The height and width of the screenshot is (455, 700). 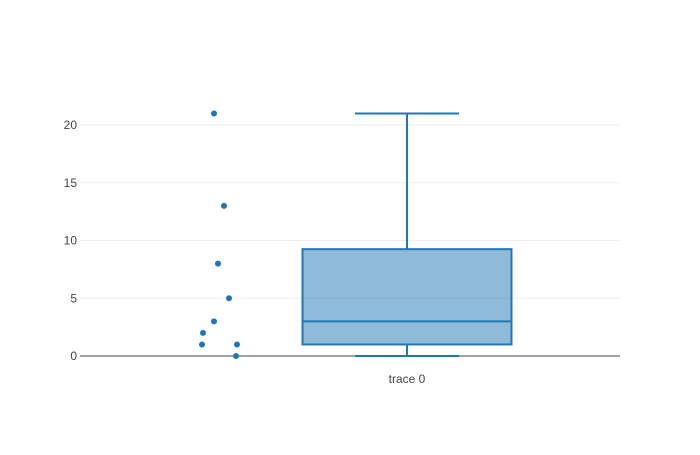 I want to click on x-axis-ticks: trace 0, so click(x=407, y=379).